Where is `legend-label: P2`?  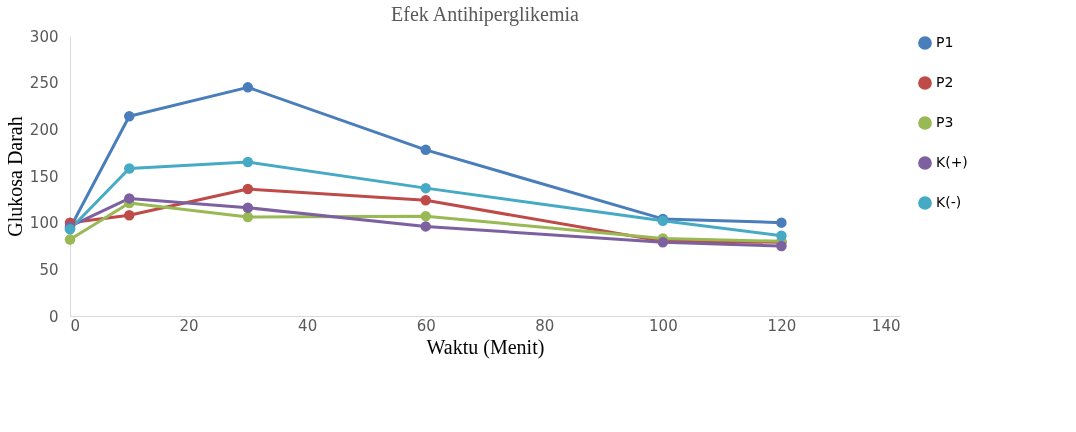 legend-label: P2 is located at coordinates (945, 82).